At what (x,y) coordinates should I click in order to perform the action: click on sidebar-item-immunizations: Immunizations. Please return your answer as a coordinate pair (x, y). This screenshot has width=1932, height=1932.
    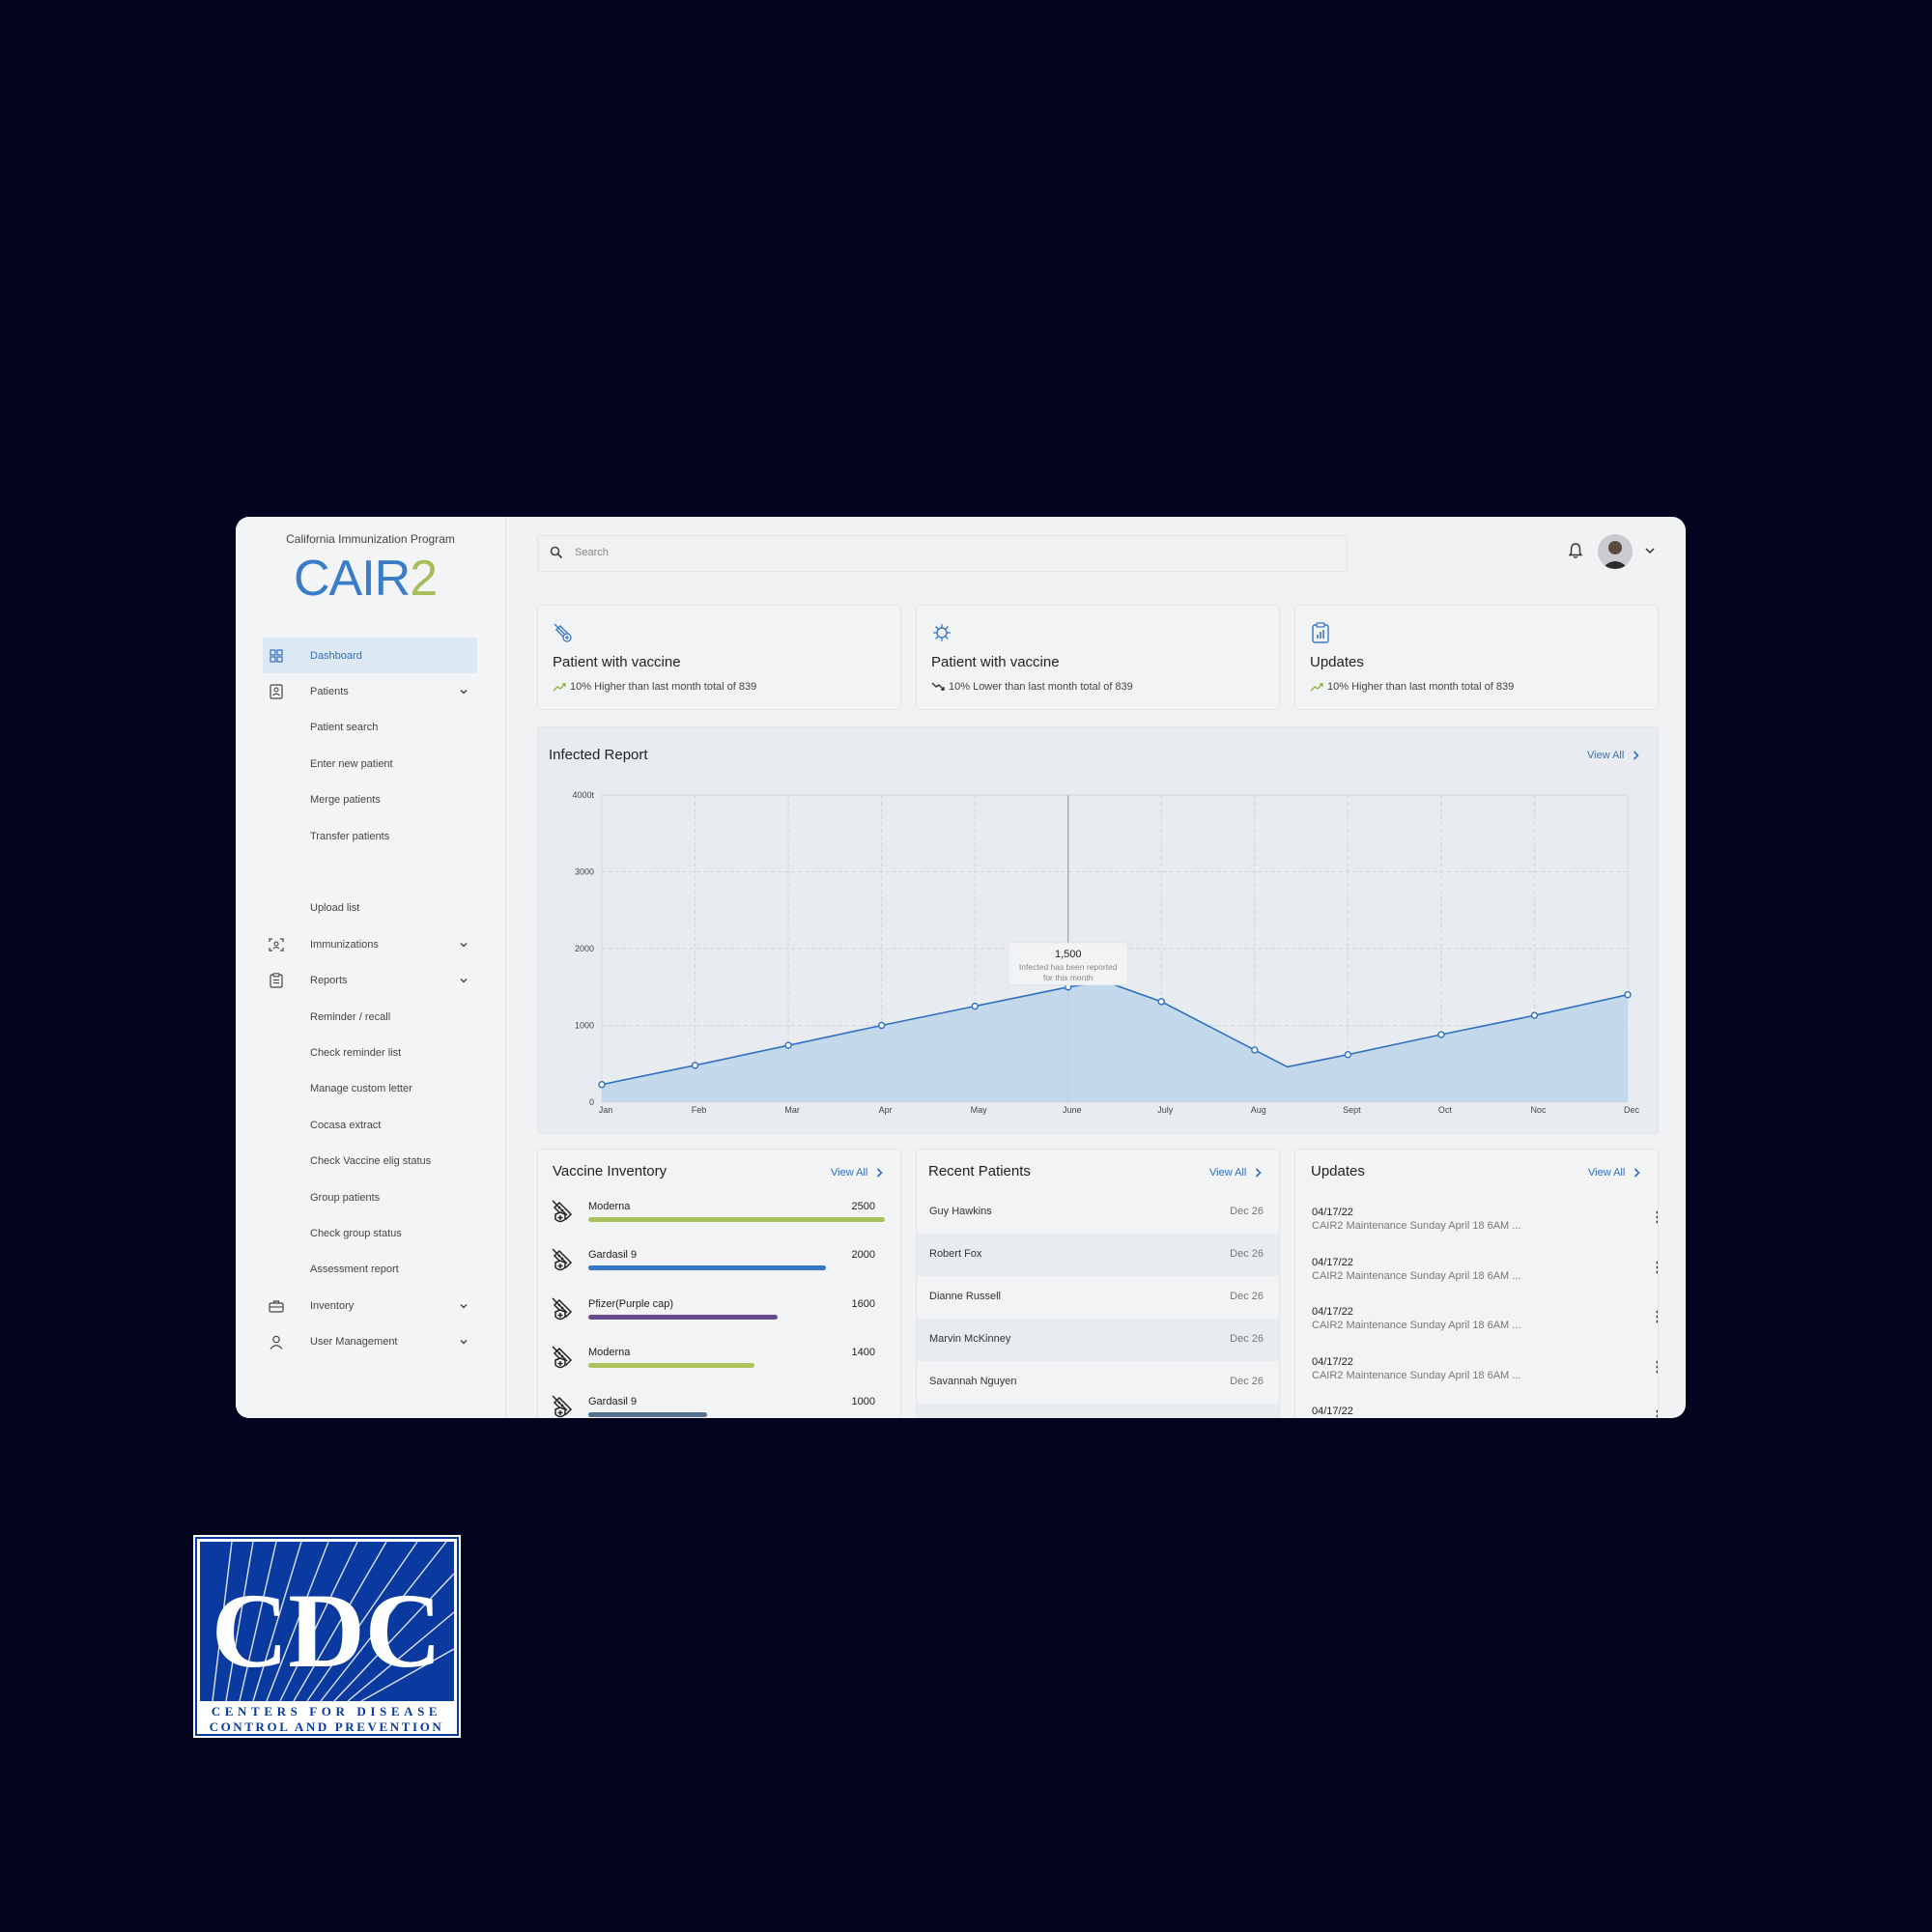
    Looking at the image, I should click on (370, 944).